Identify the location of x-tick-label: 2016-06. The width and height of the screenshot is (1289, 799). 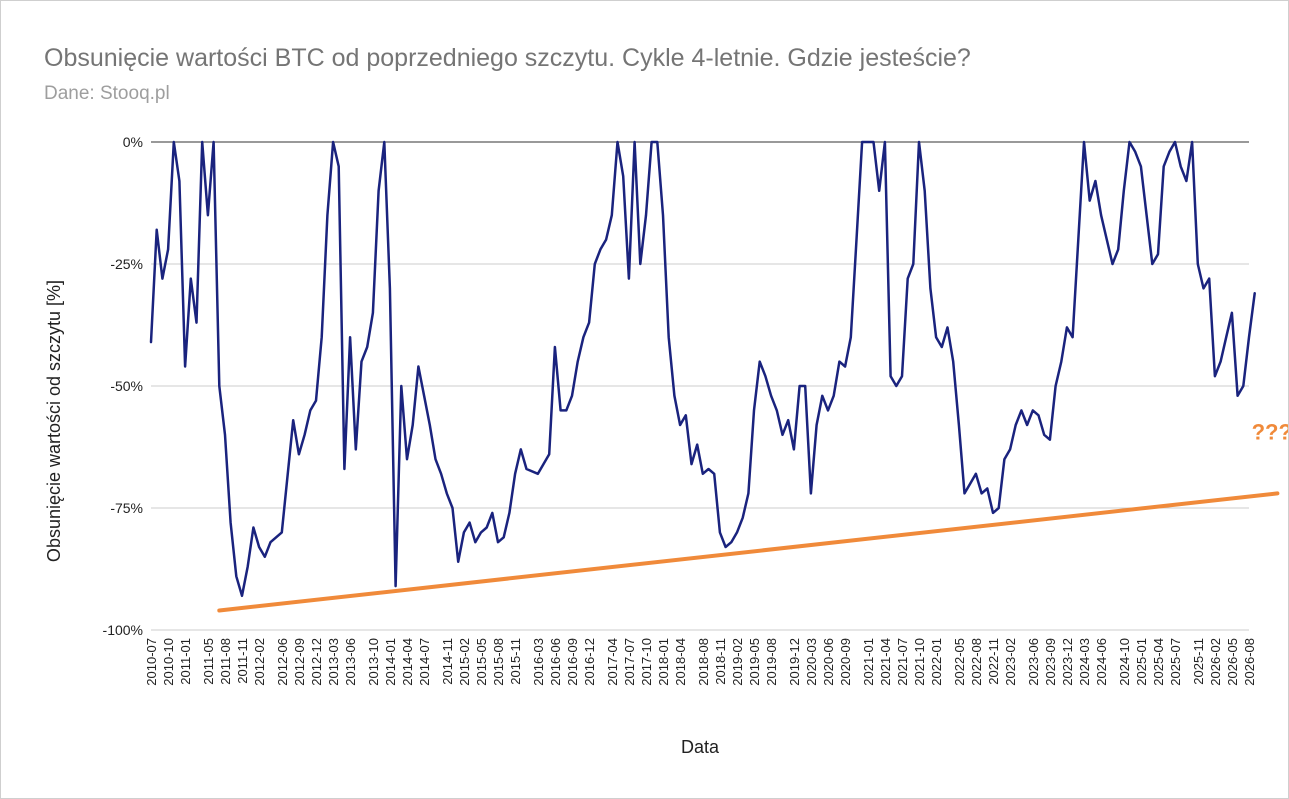
(555, 662).